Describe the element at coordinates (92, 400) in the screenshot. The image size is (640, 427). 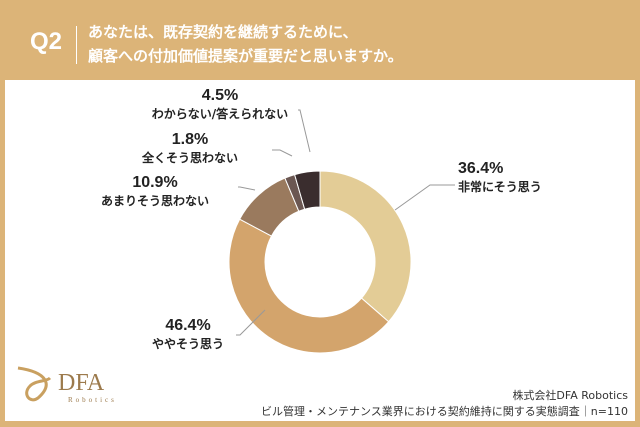
I see `svg-text: Robotics` at that location.